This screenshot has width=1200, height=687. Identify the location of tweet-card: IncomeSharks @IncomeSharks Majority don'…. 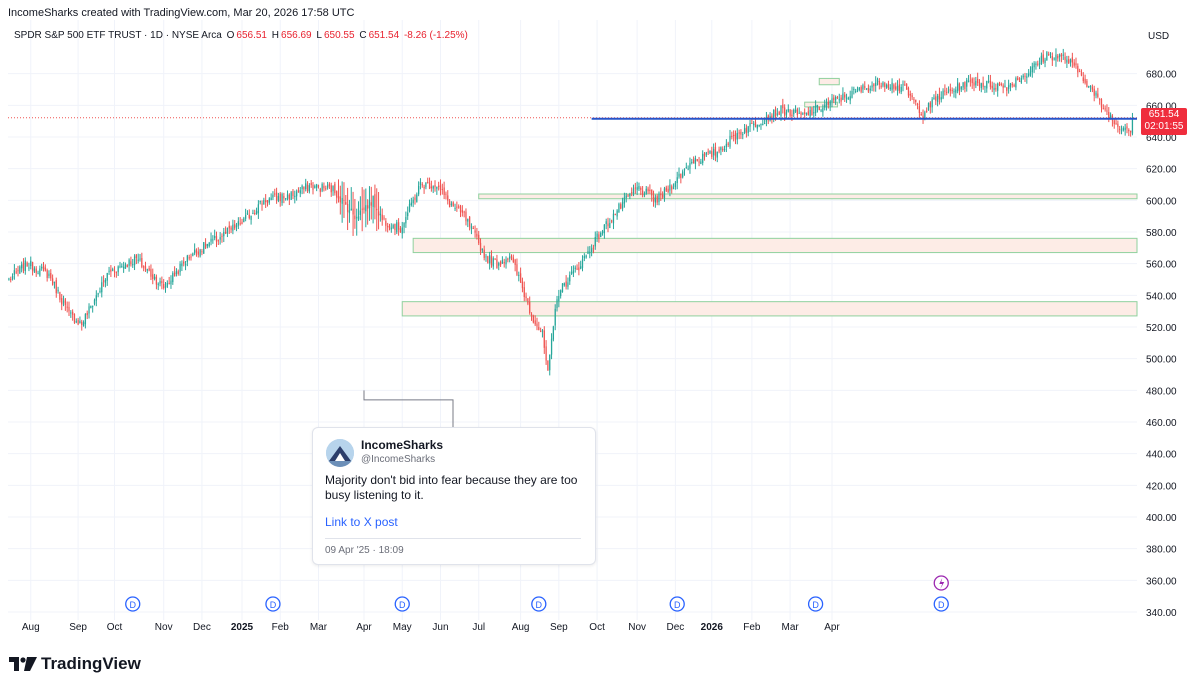
(454, 496).